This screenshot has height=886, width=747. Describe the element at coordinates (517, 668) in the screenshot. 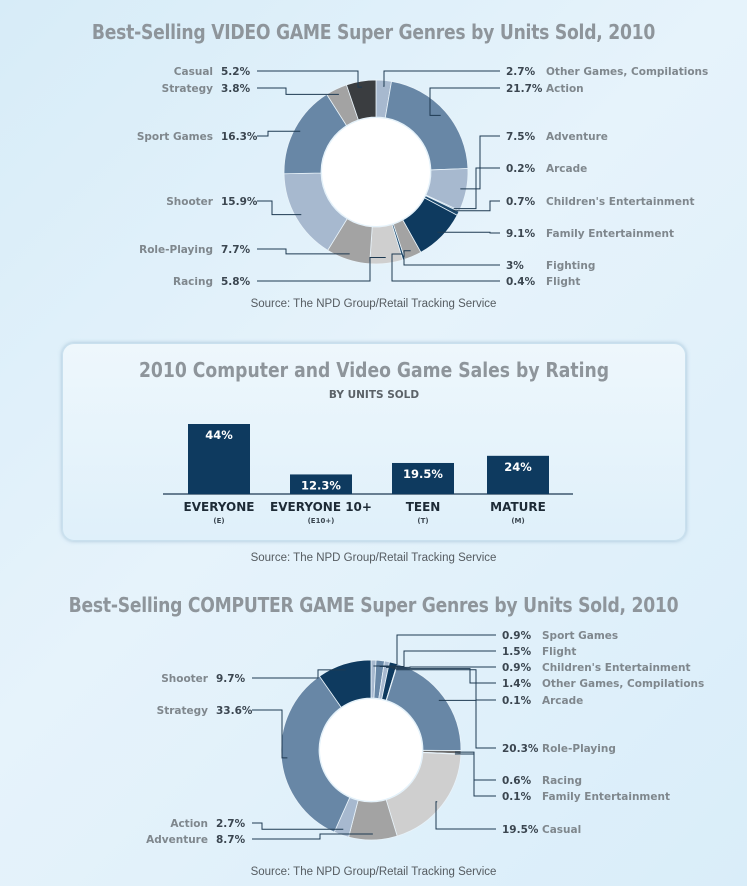

I see `computer-value-children-s-entertainment: 0.9%` at that location.